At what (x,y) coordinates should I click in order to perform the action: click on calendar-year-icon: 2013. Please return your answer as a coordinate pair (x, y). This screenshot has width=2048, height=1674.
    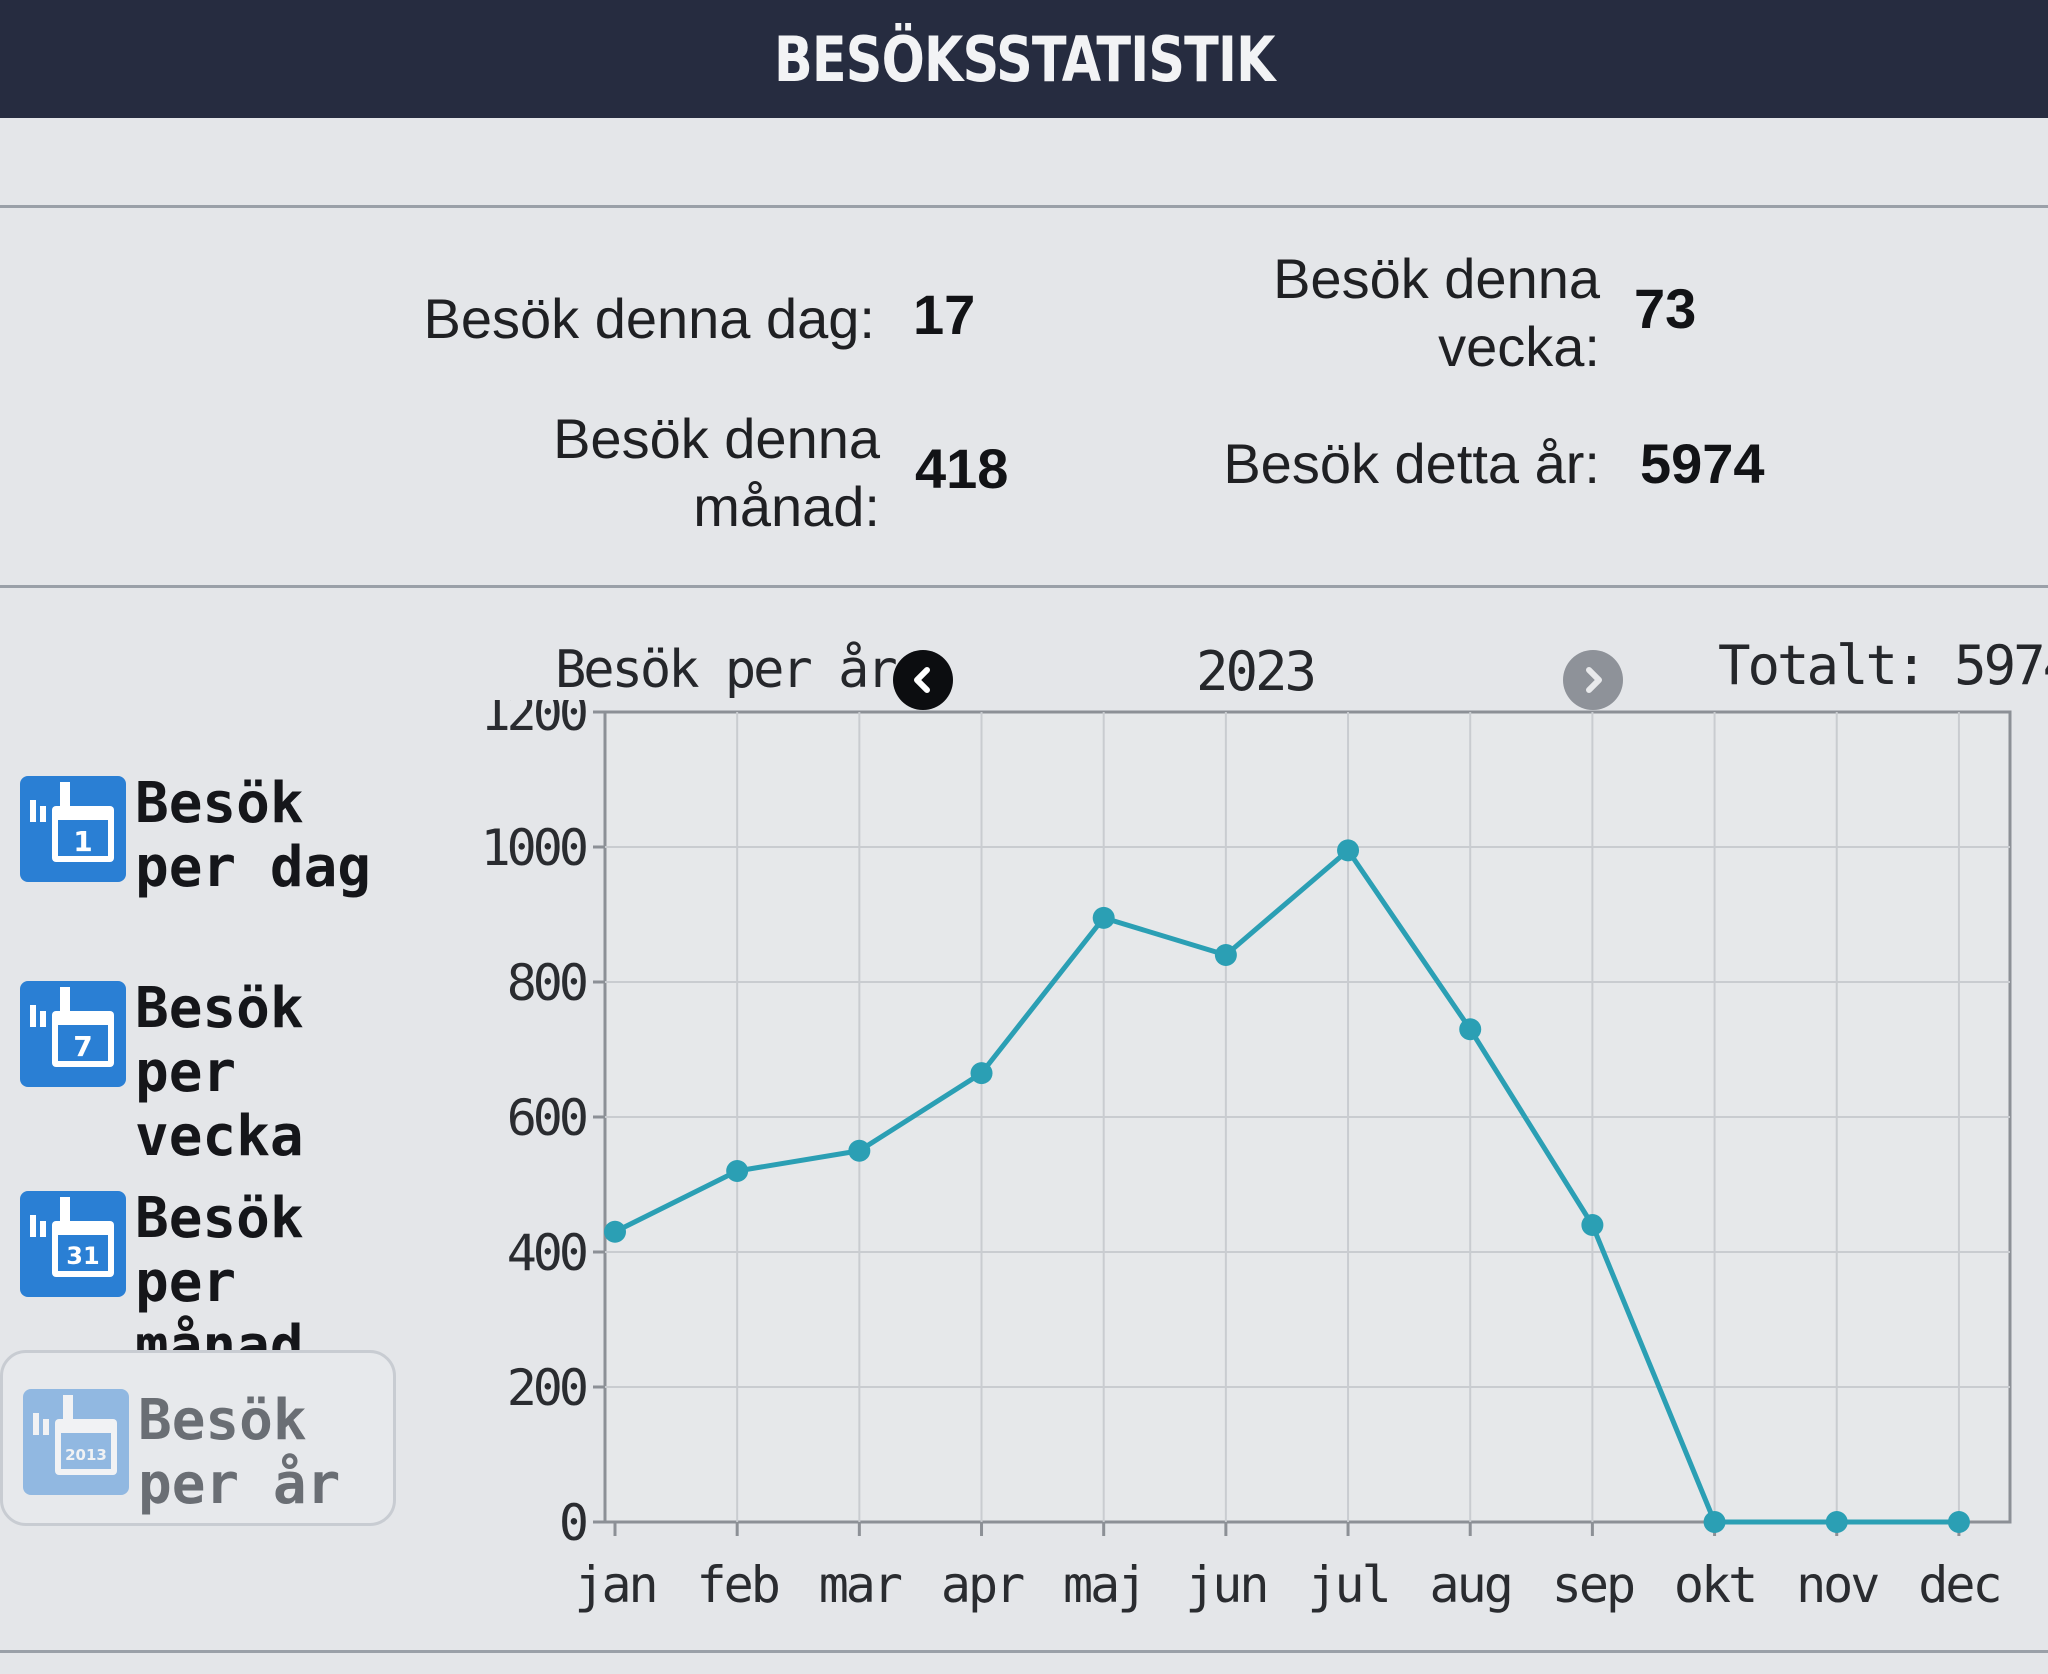
    Looking at the image, I should click on (76, 1442).